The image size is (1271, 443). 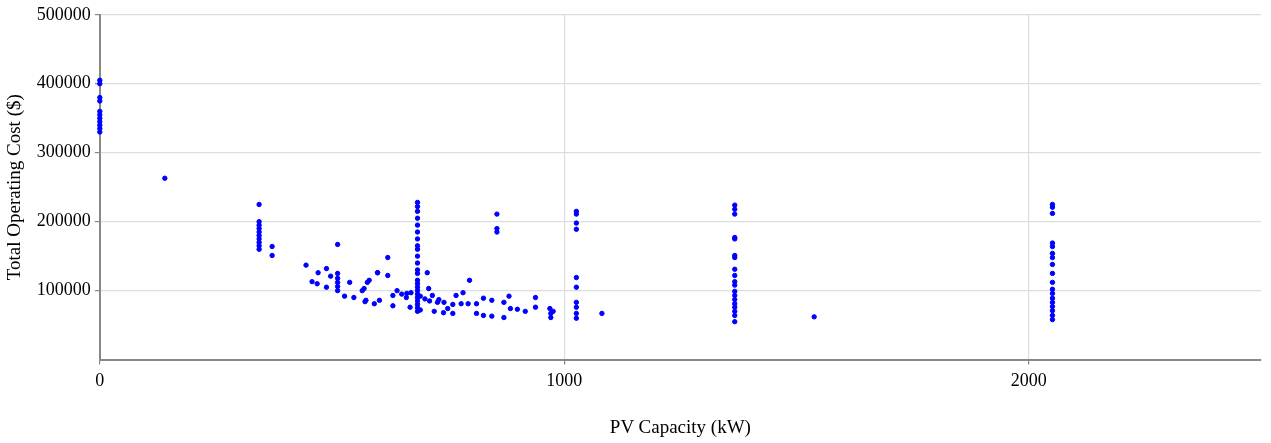 What do you see at coordinates (63, 82) in the screenshot?
I see `y-tick-label: 400000` at bounding box center [63, 82].